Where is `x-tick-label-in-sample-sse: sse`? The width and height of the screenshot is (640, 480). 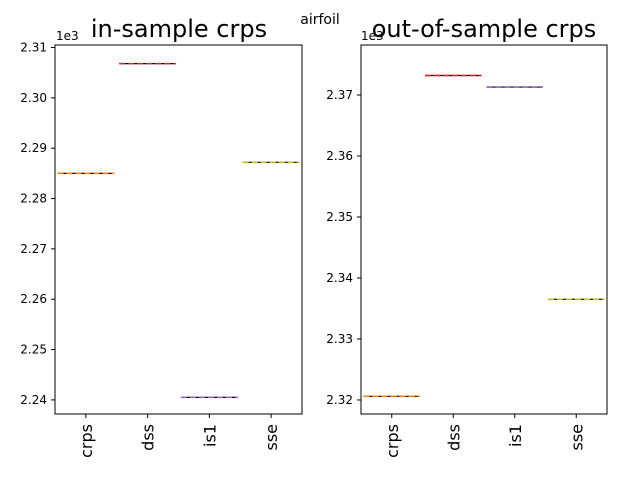 x-tick-label-in-sample-sse: sse is located at coordinates (271, 437).